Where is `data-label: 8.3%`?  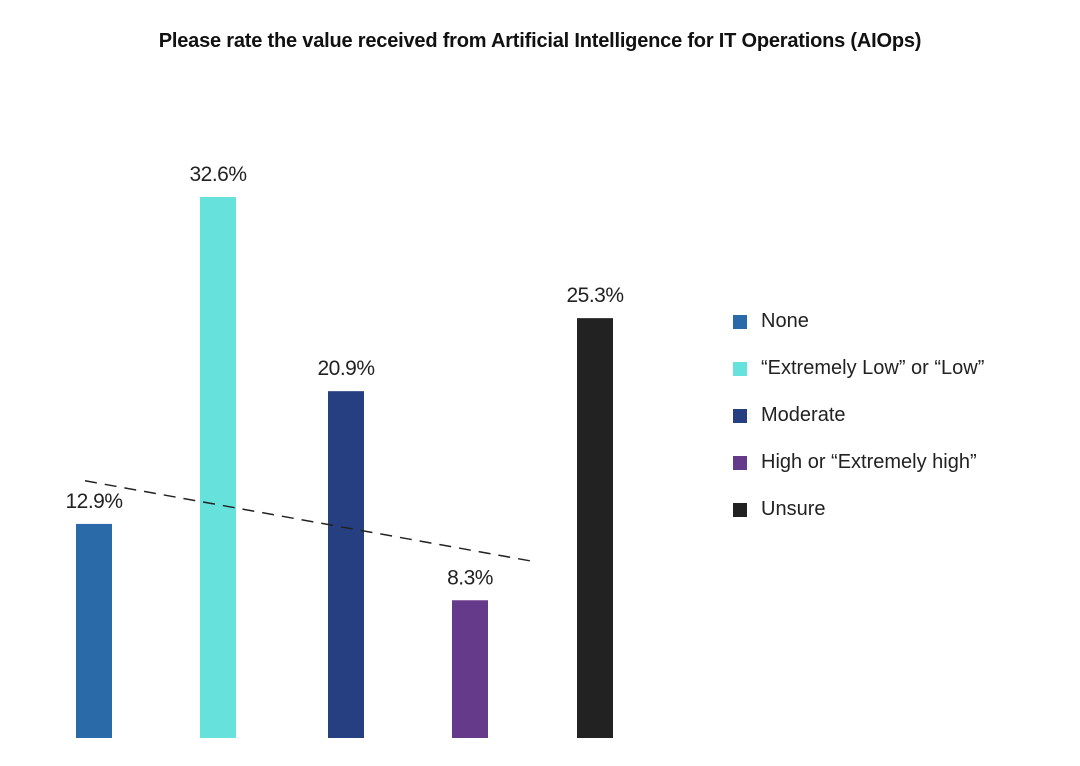
data-label: 8.3% is located at coordinates (470, 577).